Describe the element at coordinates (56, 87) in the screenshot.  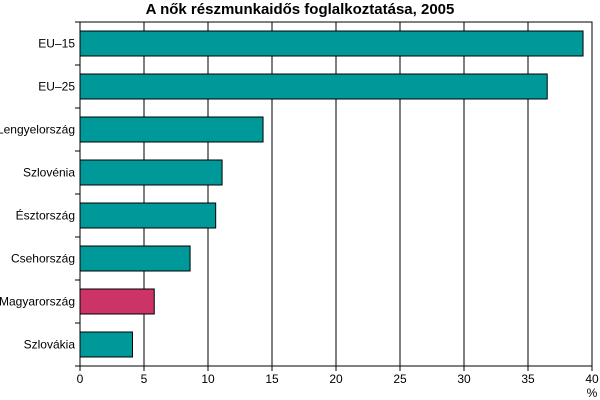
I see `category-label: EU–25` at that location.